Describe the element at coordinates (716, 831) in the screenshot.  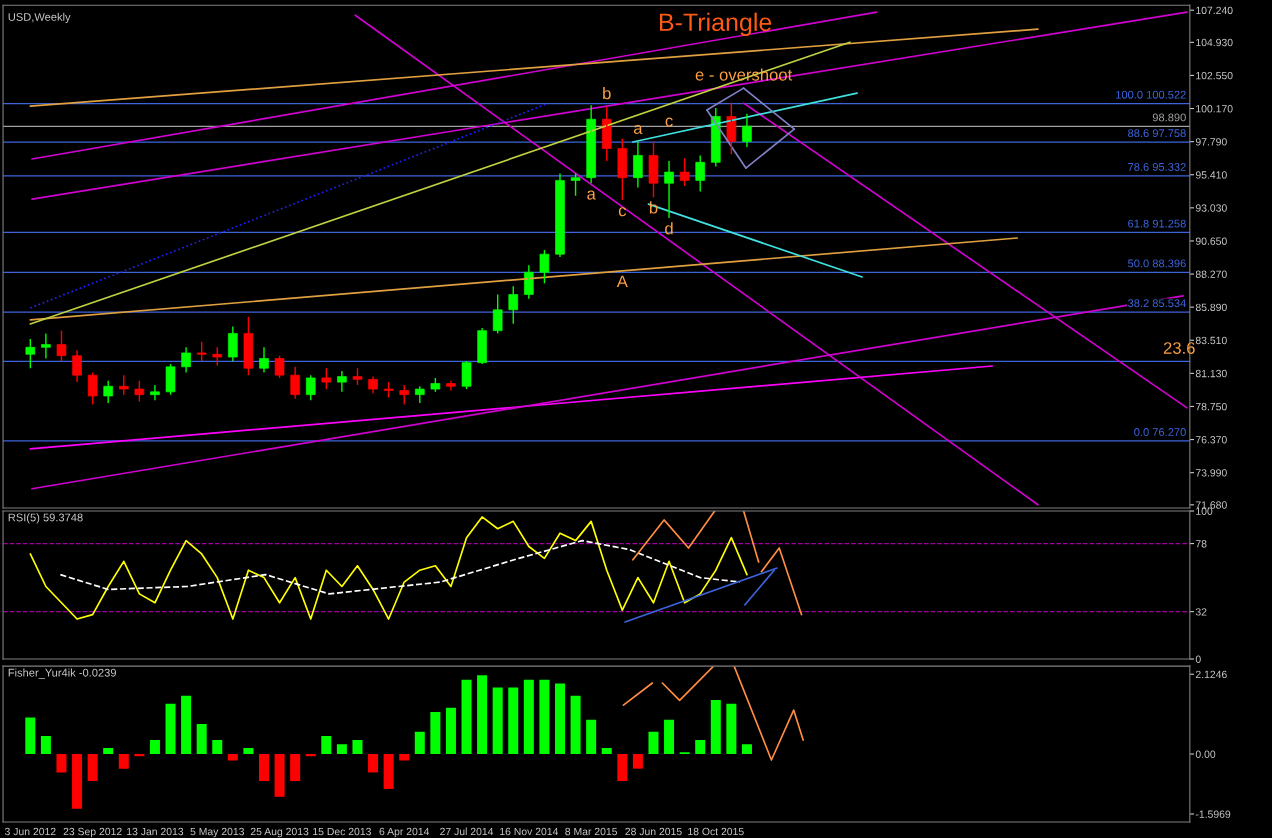
I see `x-tick-label: 18 Oct 2015` at that location.